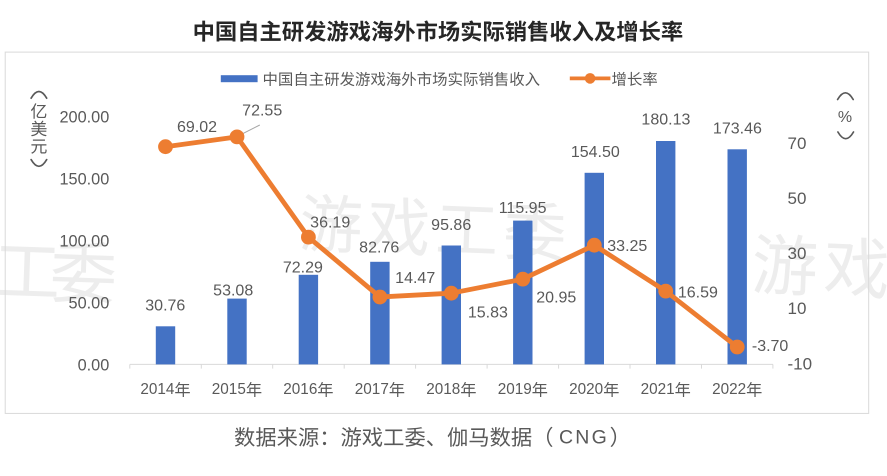 This screenshot has width=887, height=476. I want to click on svg-text: 69.02, so click(197, 127).